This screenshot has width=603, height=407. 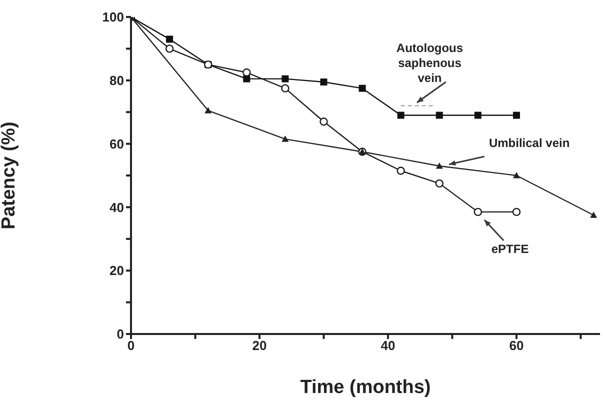 I want to click on annotation: ePTFE, so click(x=510, y=249).